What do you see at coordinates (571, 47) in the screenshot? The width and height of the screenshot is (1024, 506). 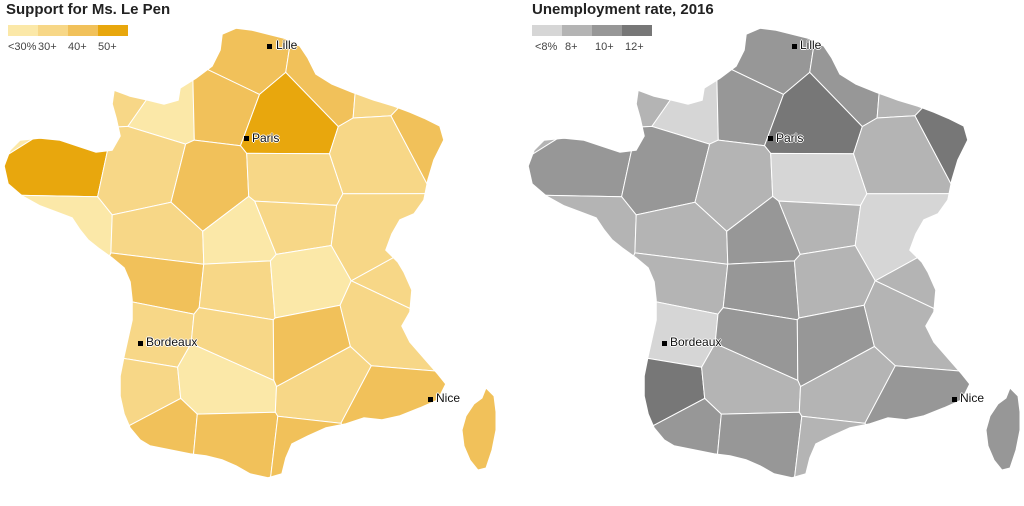 I see `legend-label: 8+` at bounding box center [571, 47].